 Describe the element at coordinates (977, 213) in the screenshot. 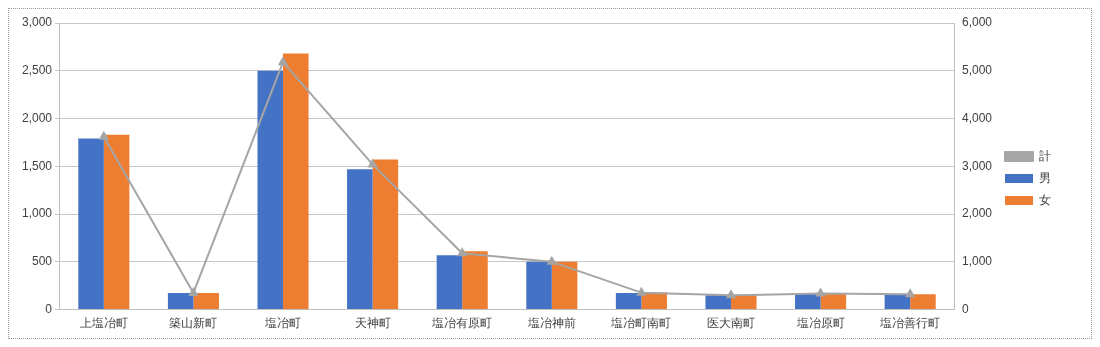

I see `y2-tick-label: 2,000` at that location.